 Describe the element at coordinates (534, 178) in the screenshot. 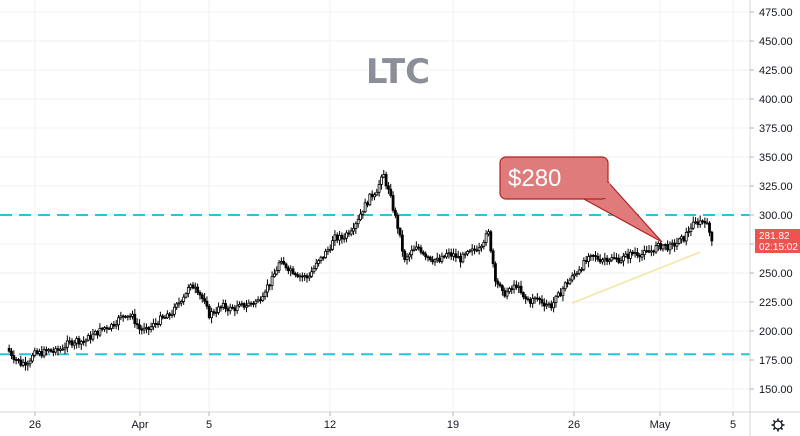

I see `callout-label: $280` at that location.